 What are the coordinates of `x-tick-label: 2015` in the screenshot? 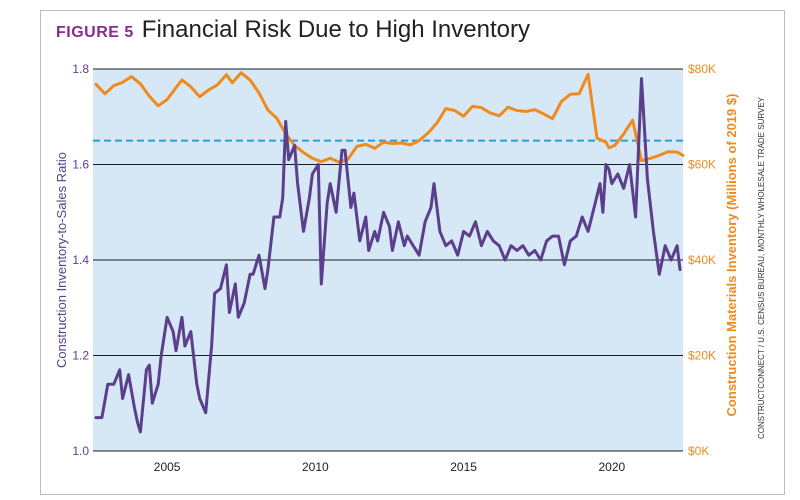 It's located at (463, 467).